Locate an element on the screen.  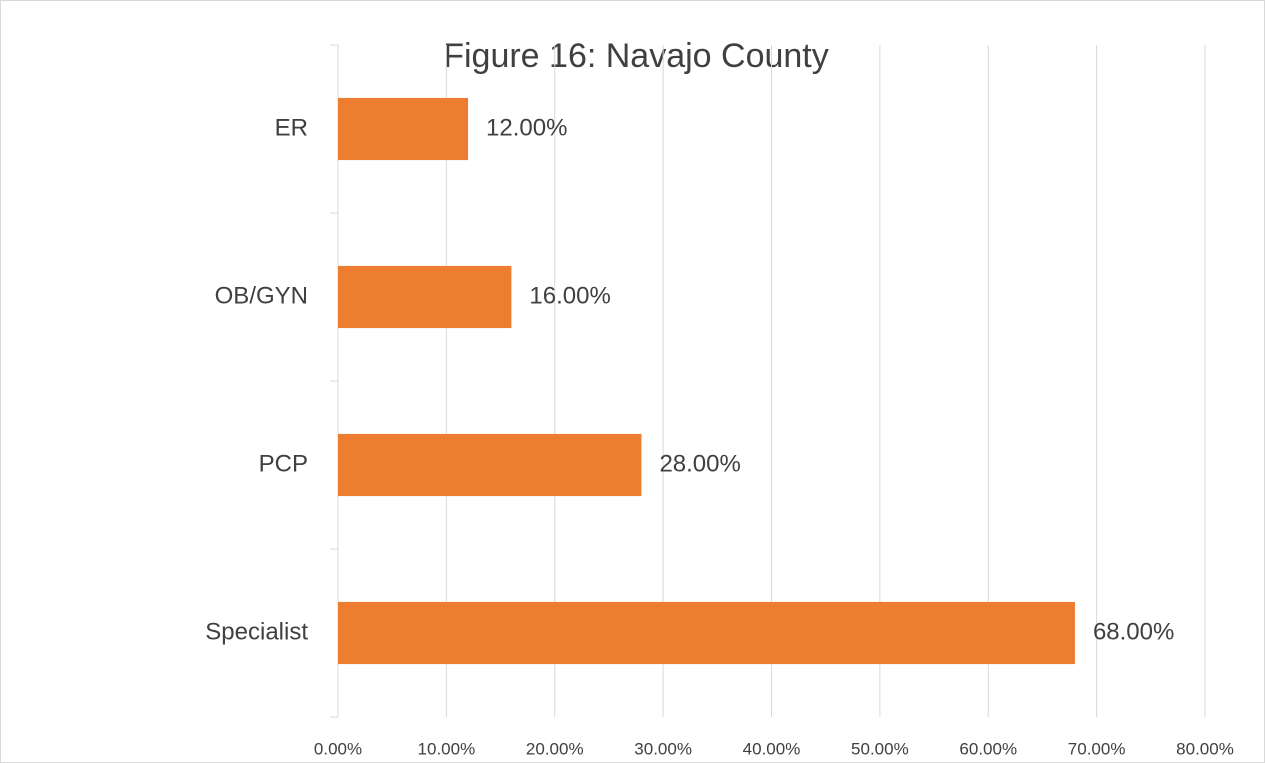
x-tick-label: 60.00% is located at coordinates (988, 748).